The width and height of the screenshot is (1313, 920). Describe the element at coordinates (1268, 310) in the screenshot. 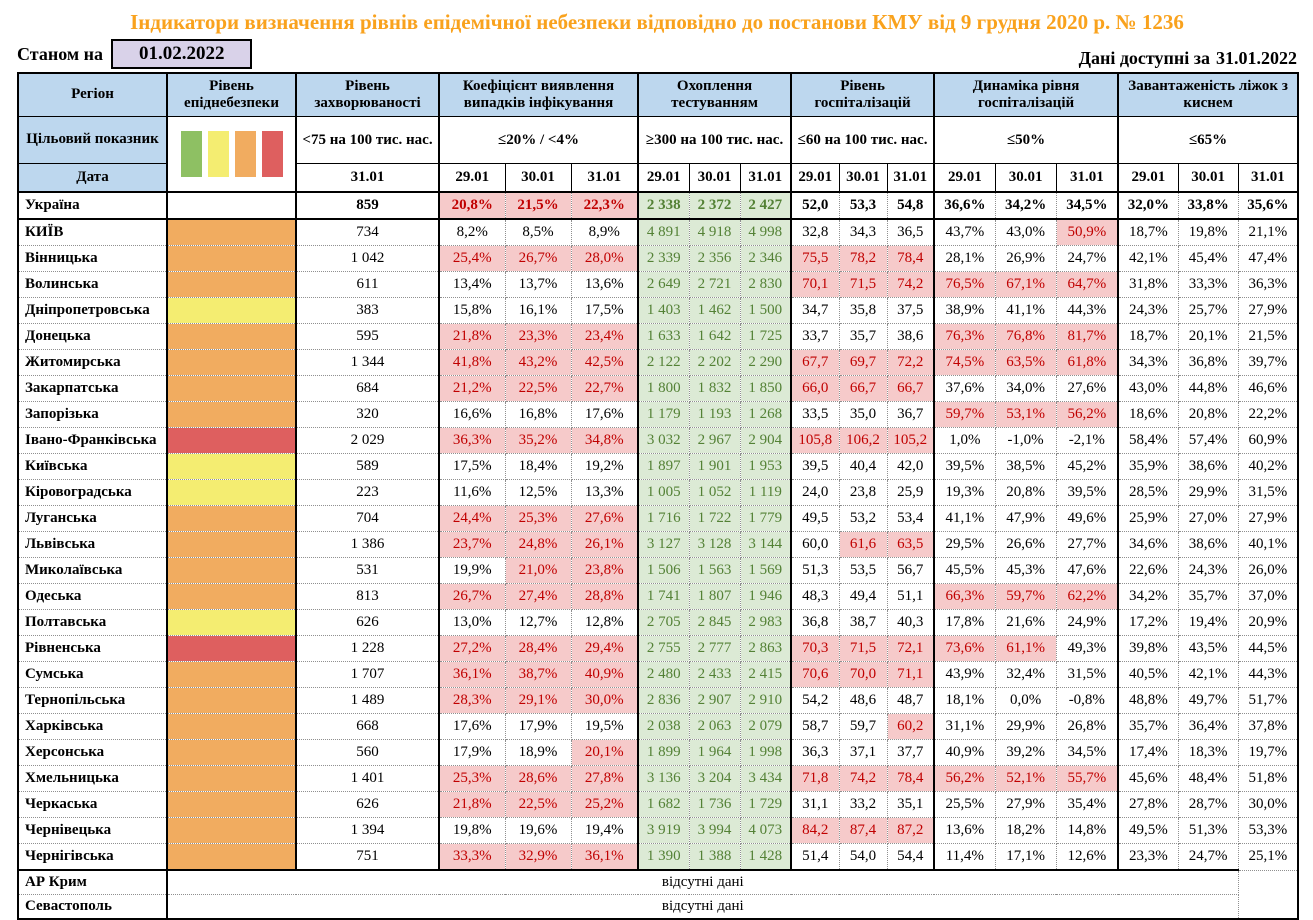

I see `beds-value: 27,9%` at that location.